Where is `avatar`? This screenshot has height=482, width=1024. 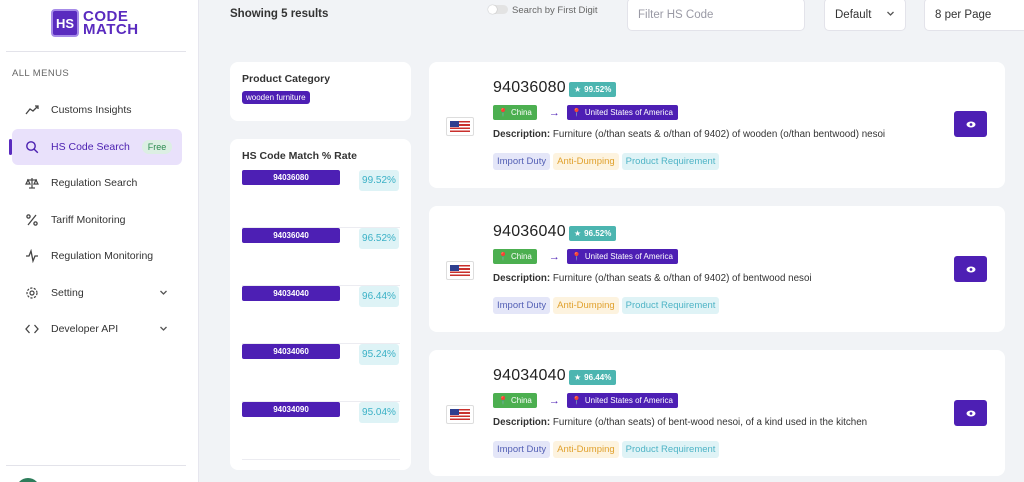 avatar is located at coordinates (28, 480).